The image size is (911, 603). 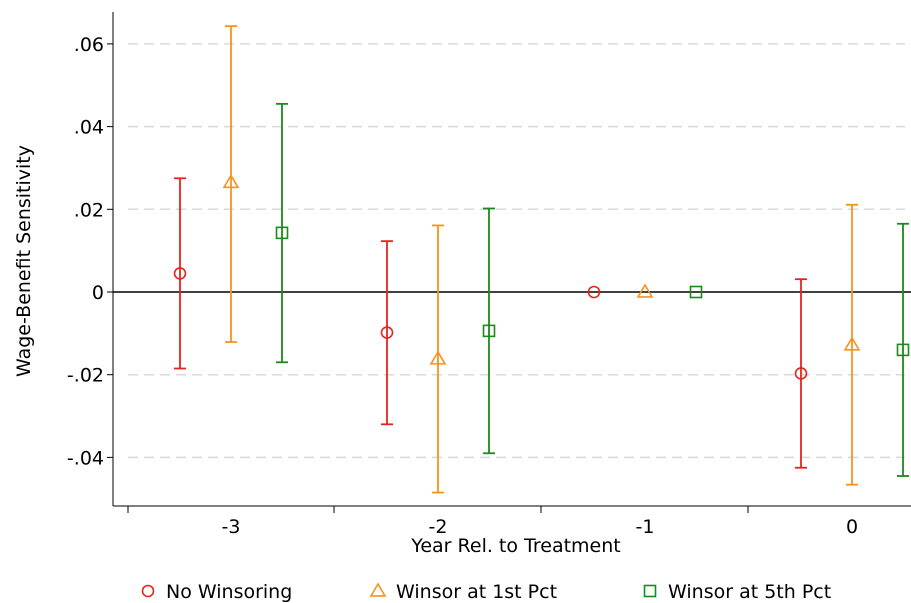 What do you see at coordinates (98, 293) in the screenshot?
I see `y-tick-label: 0` at bounding box center [98, 293].